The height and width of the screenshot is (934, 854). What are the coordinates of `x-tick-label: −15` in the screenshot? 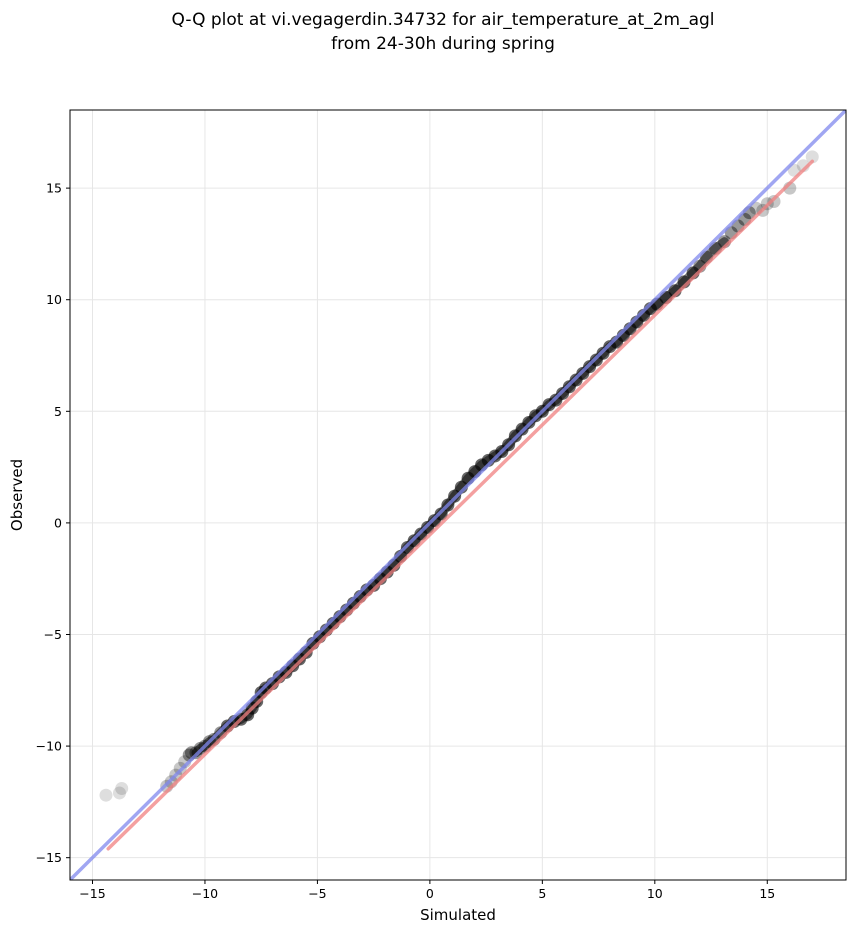 It's located at (92, 893).